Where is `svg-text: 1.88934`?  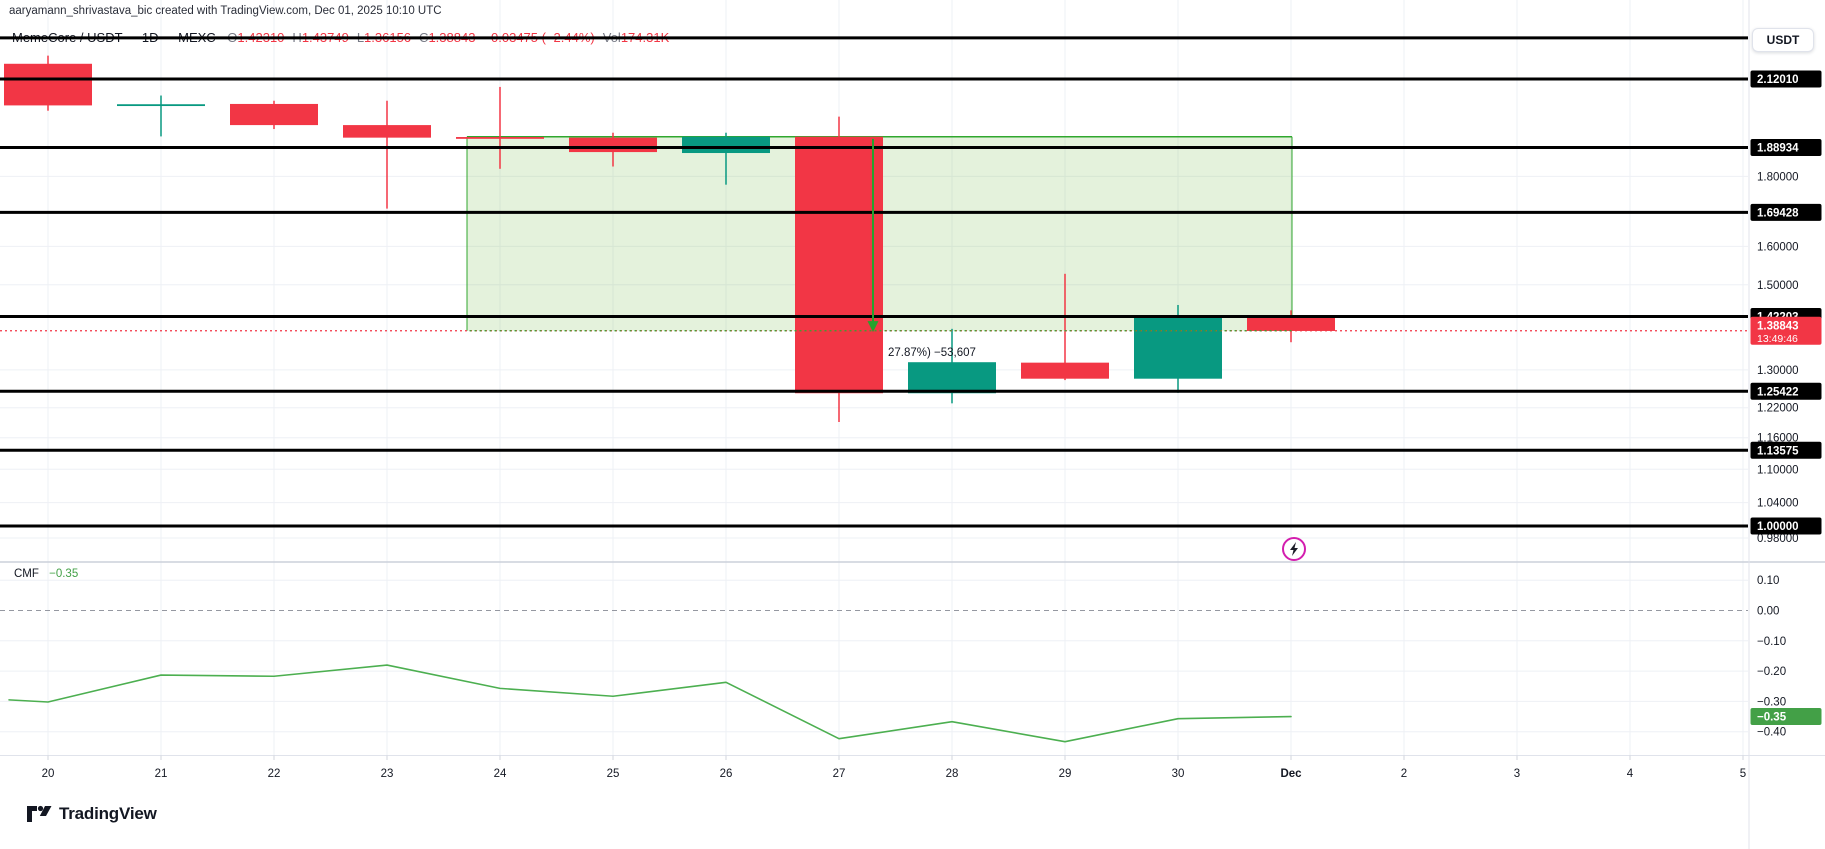 svg-text: 1.88934 is located at coordinates (1778, 149).